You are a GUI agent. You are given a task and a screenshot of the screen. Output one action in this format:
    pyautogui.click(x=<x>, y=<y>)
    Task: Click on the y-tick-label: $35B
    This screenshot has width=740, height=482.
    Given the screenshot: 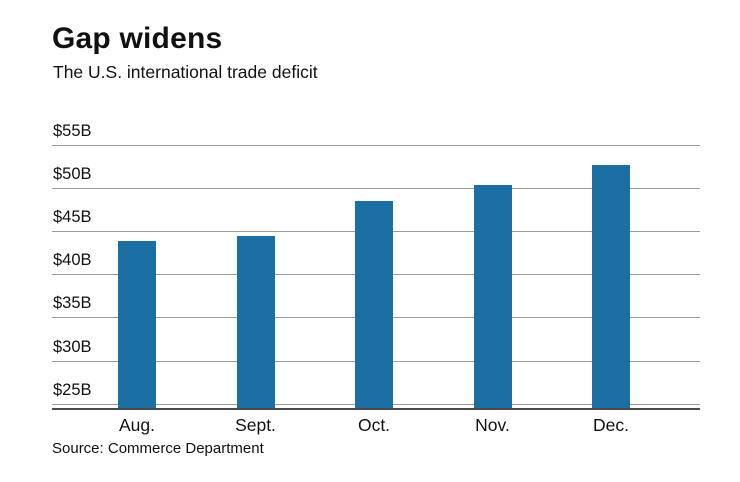 What is the action you would take?
    pyautogui.click(x=75, y=304)
    